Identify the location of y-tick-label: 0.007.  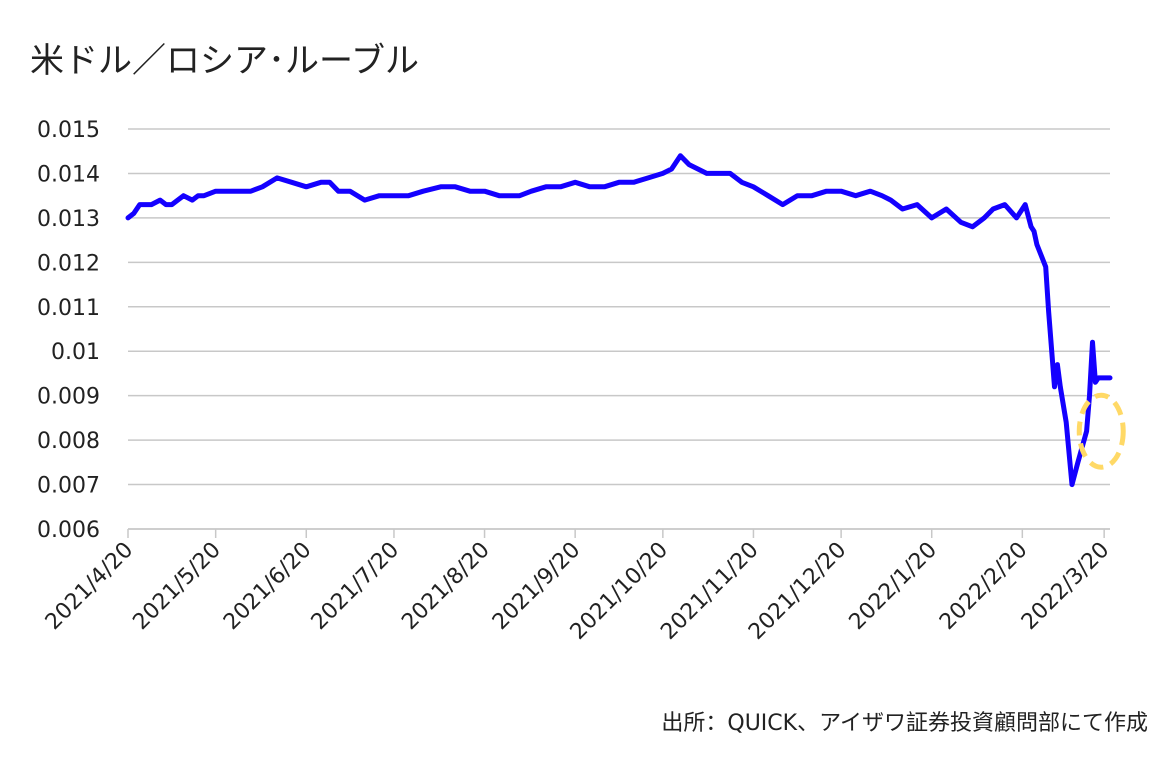
(68, 486).